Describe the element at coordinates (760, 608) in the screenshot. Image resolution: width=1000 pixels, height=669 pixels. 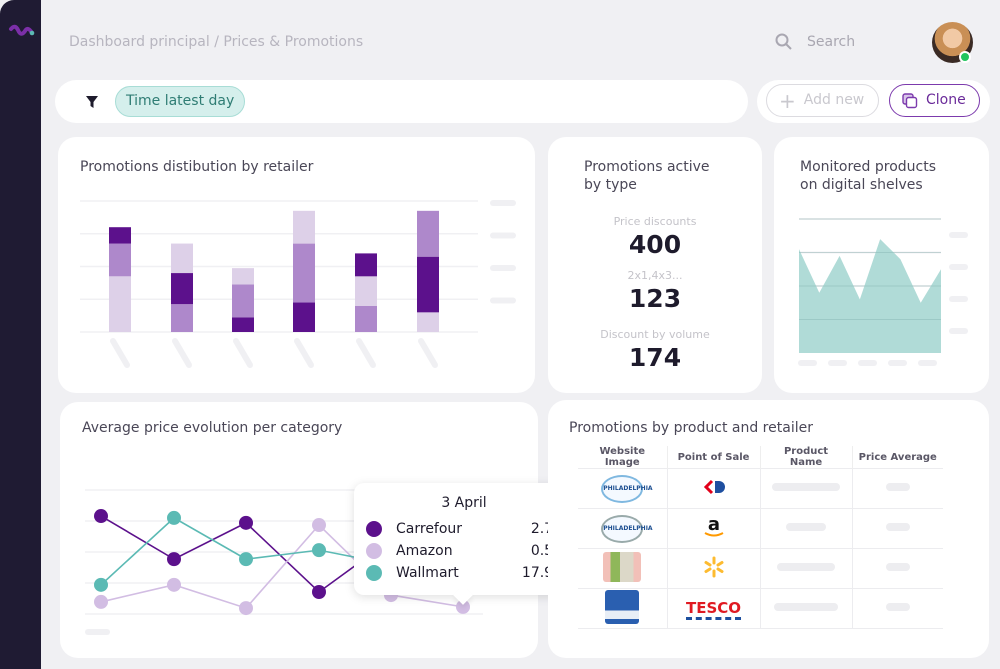
I see `table-row: TESCO` at that location.